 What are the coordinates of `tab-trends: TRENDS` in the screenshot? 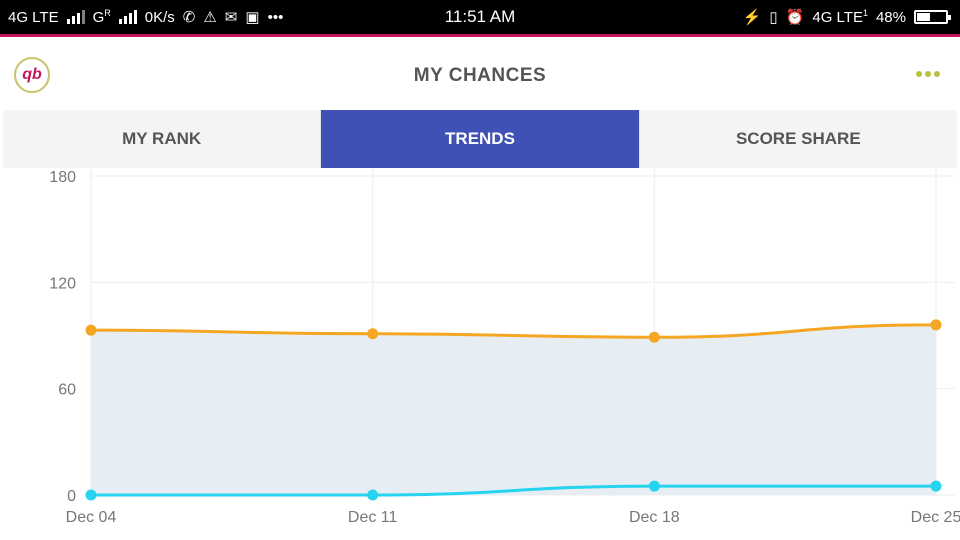 It's located at (479, 139).